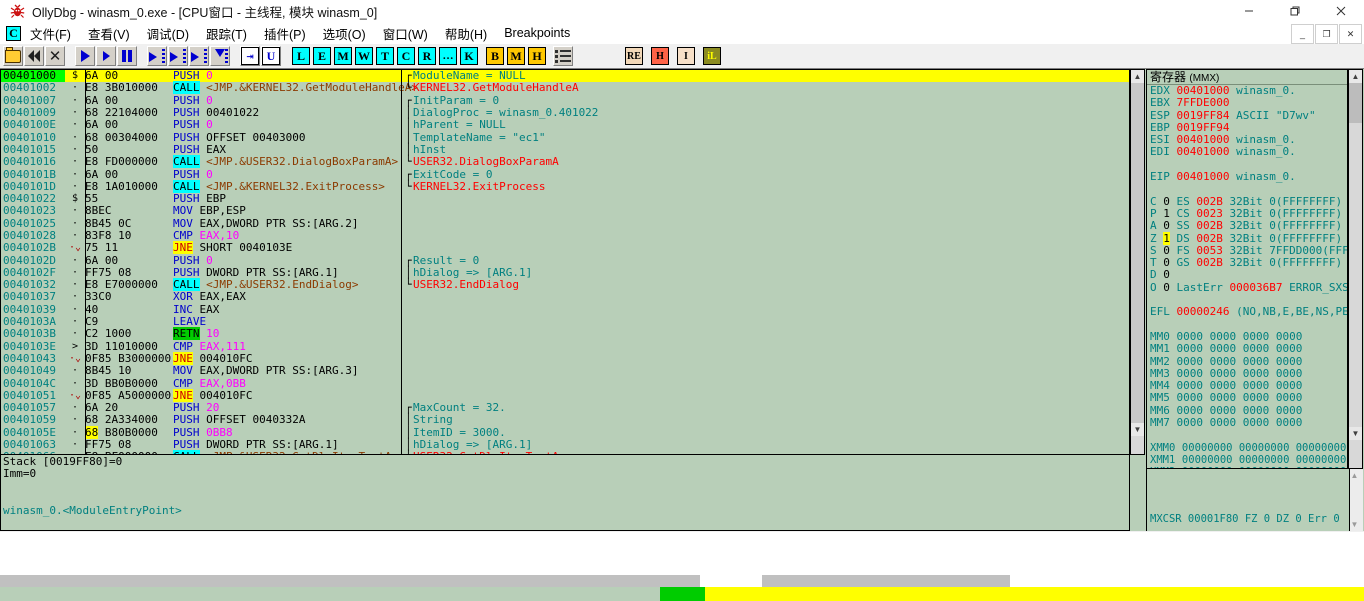 The width and height of the screenshot is (1364, 601). I want to click on il-plugin-button: iL, so click(712, 56).